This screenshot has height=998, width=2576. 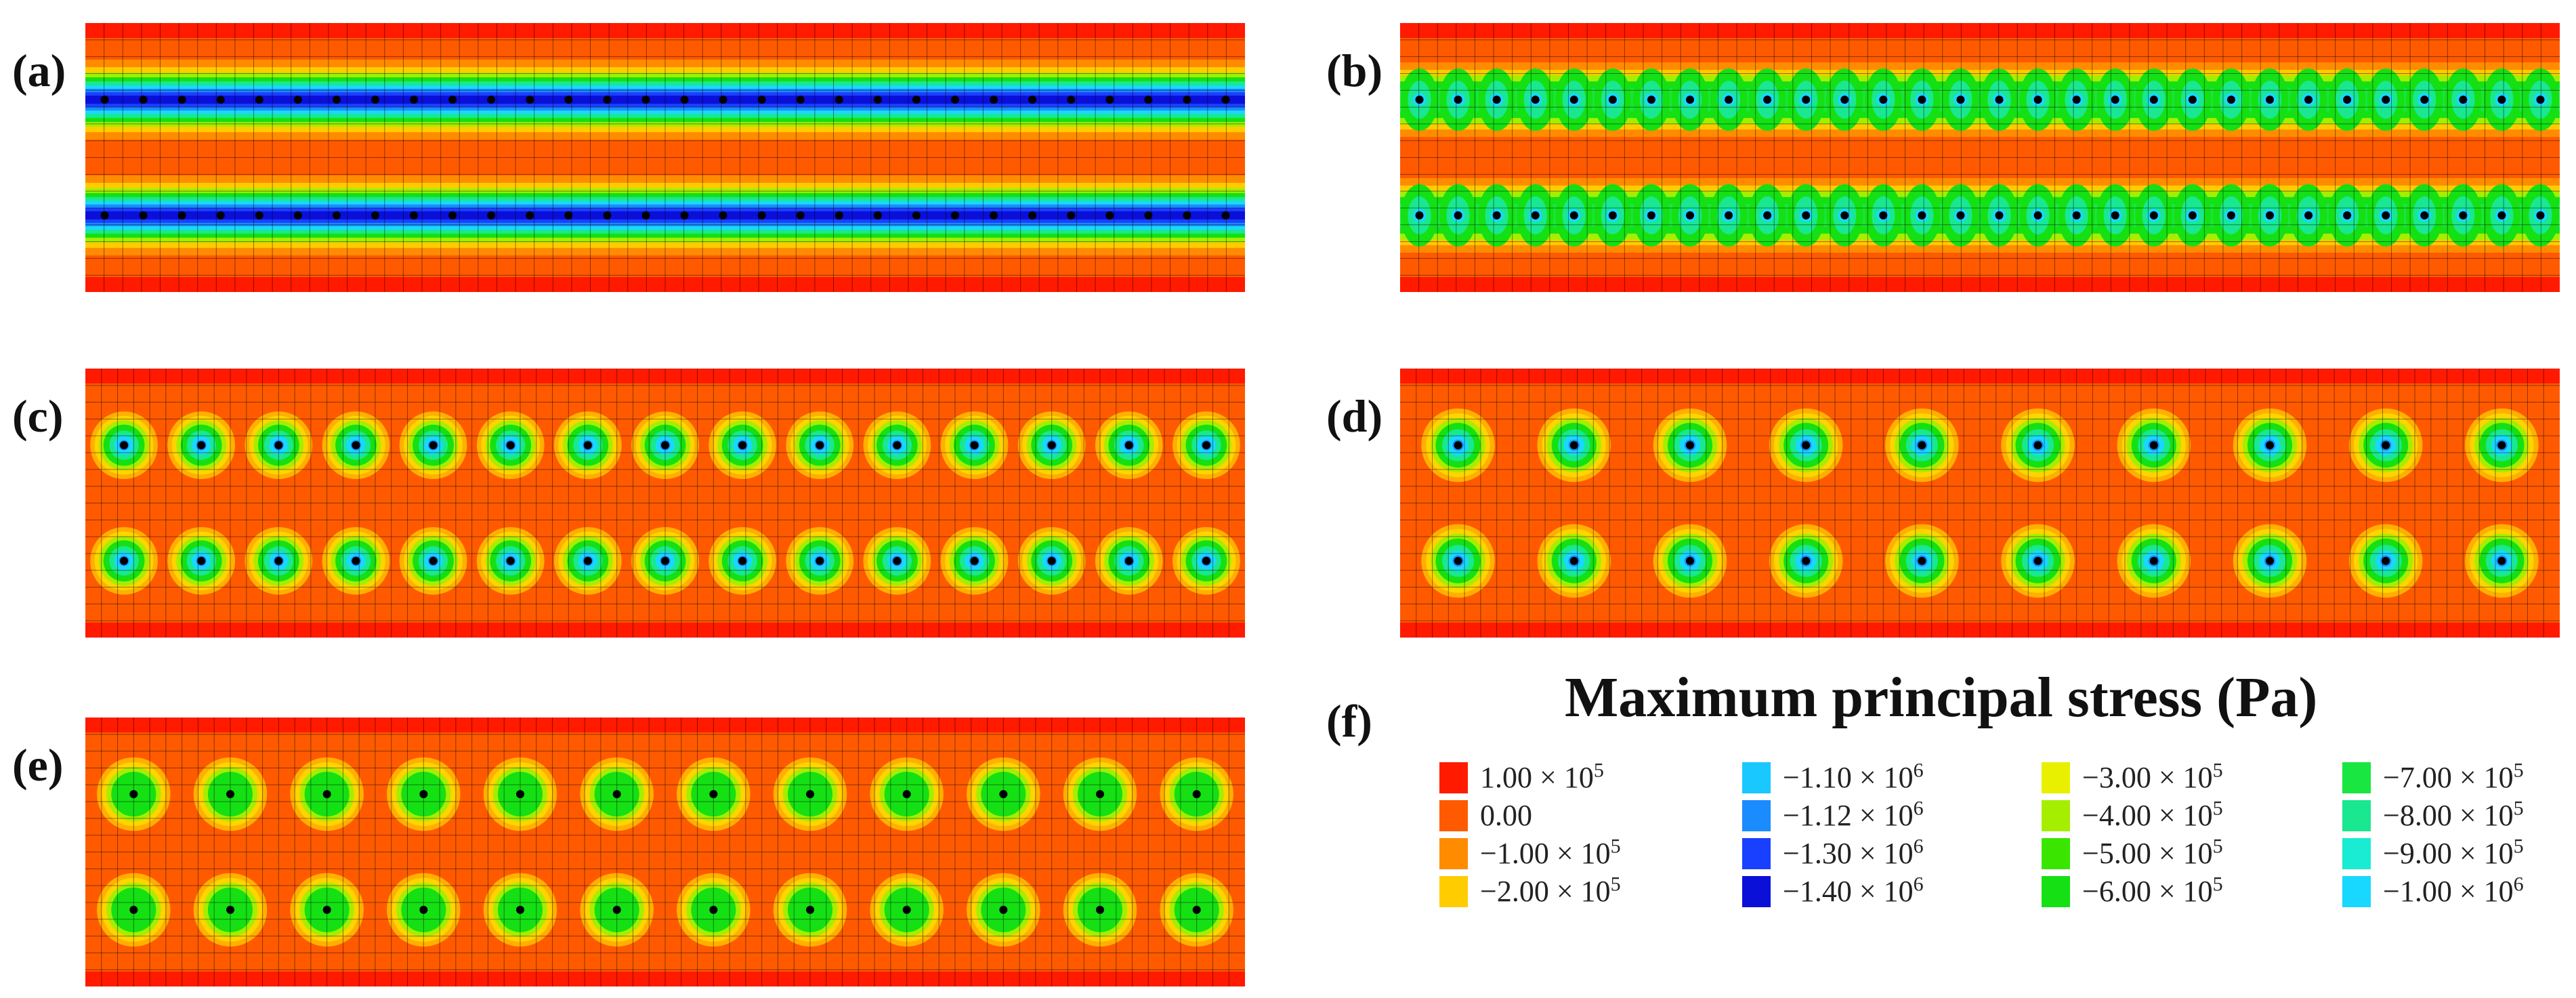 I want to click on legend-value: 0.00, so click(x=1506, y=815).